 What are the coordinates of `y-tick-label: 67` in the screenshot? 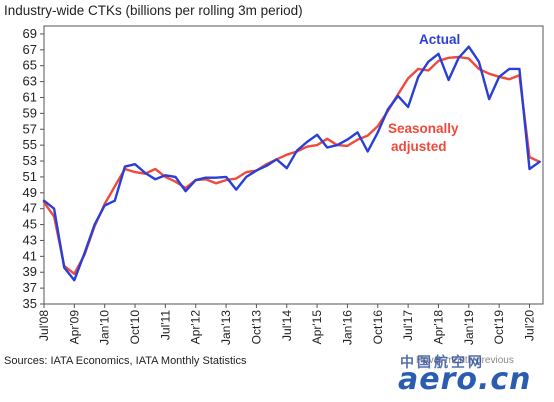 It's located at (30, 49).